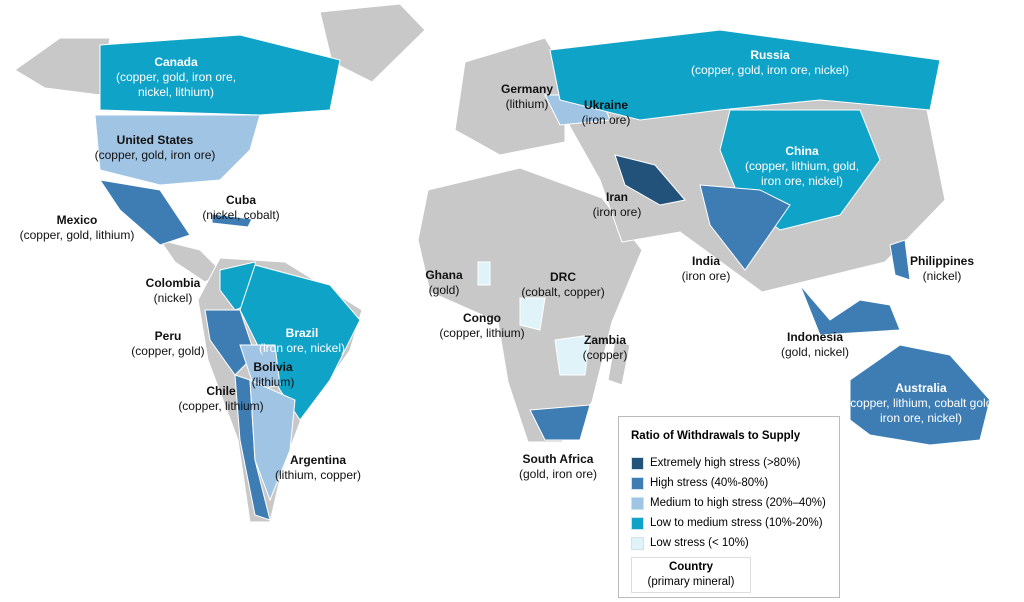  Describe the element at coordinates (604, 340) in the screenshot. I see `country-name: Zambia` at that location.